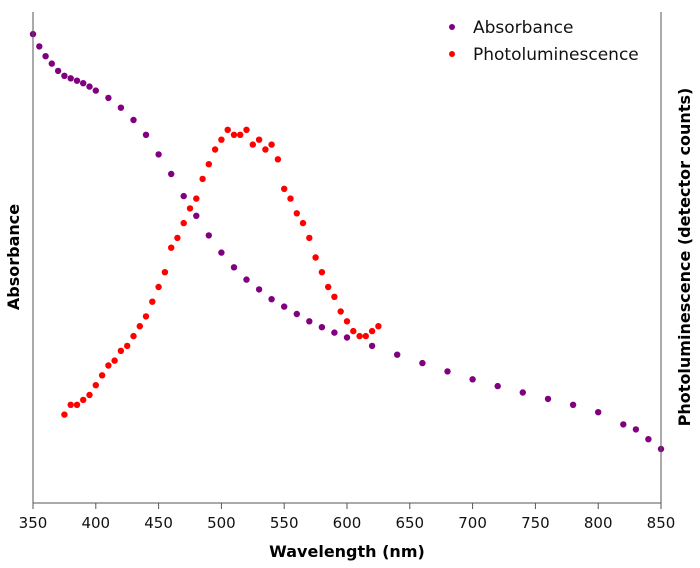 The width and height of the screenshot is (700, 568). What do you see at coordinates (33, 523) in the screenshot?
I see `x-tick-label: 350` at bounding box center [33, 523].